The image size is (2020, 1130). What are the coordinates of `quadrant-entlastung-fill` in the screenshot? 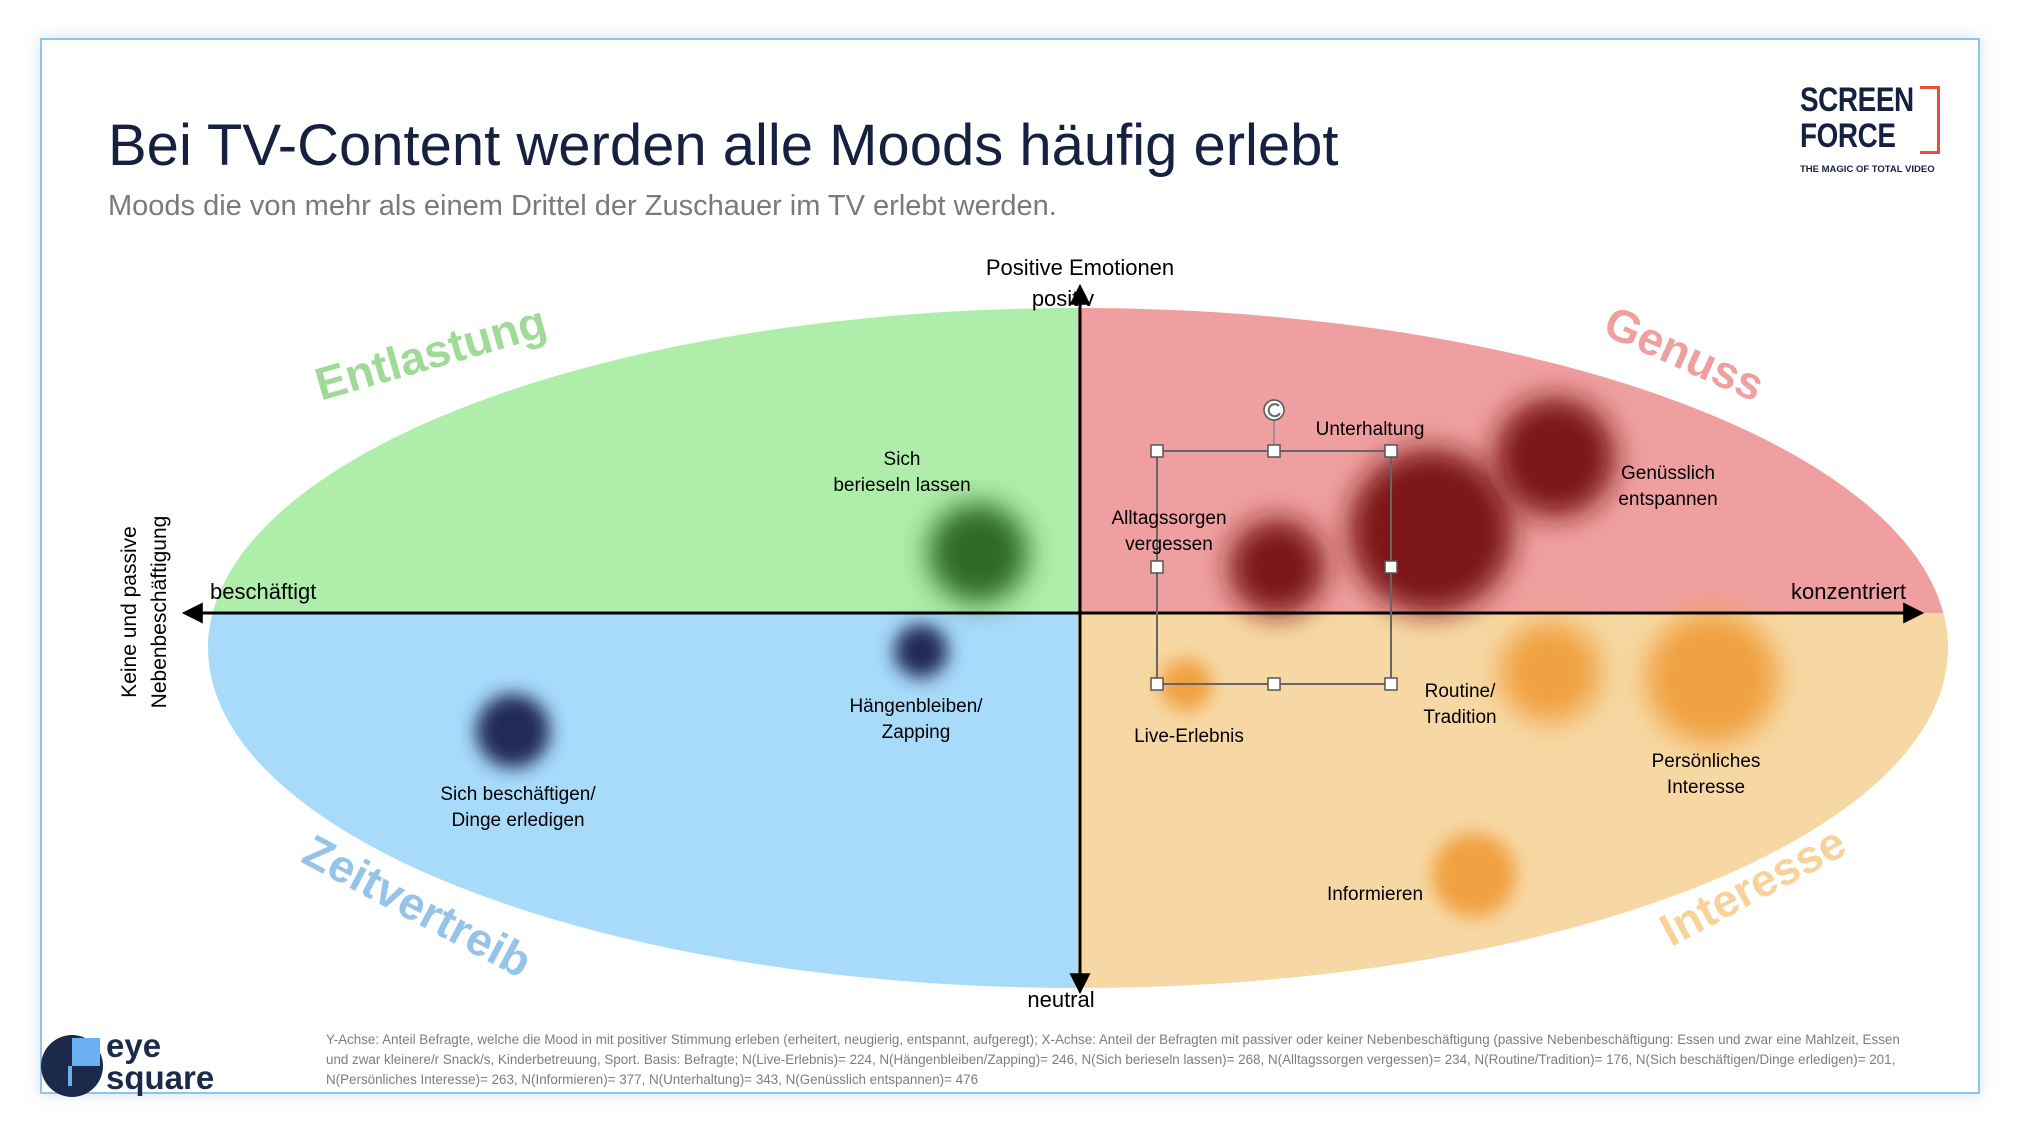 It's located at (643, 478).